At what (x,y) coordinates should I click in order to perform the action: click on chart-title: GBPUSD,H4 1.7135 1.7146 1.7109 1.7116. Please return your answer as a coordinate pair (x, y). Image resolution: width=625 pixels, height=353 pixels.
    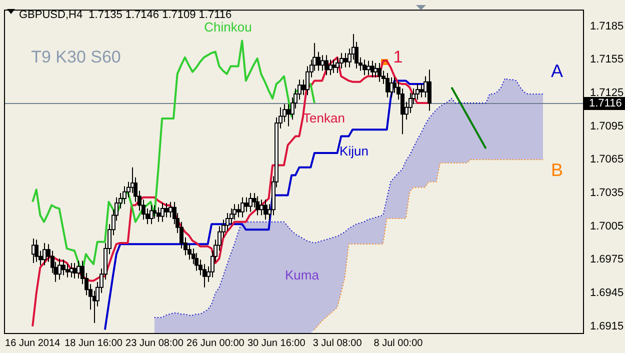
    Looking at the image, I should click on (125, 15).